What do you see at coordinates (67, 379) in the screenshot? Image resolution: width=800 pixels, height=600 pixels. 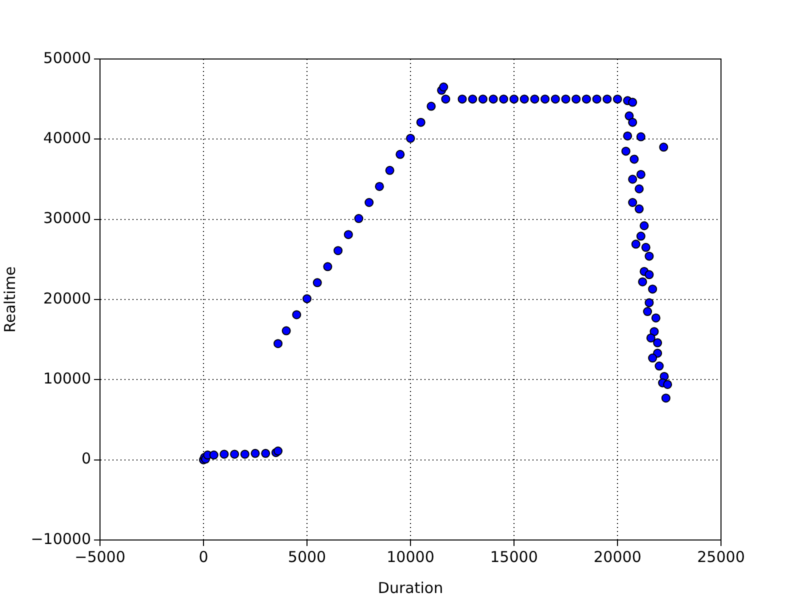 I see `y-tick-label: 10000` at bounding box center [67, 379].